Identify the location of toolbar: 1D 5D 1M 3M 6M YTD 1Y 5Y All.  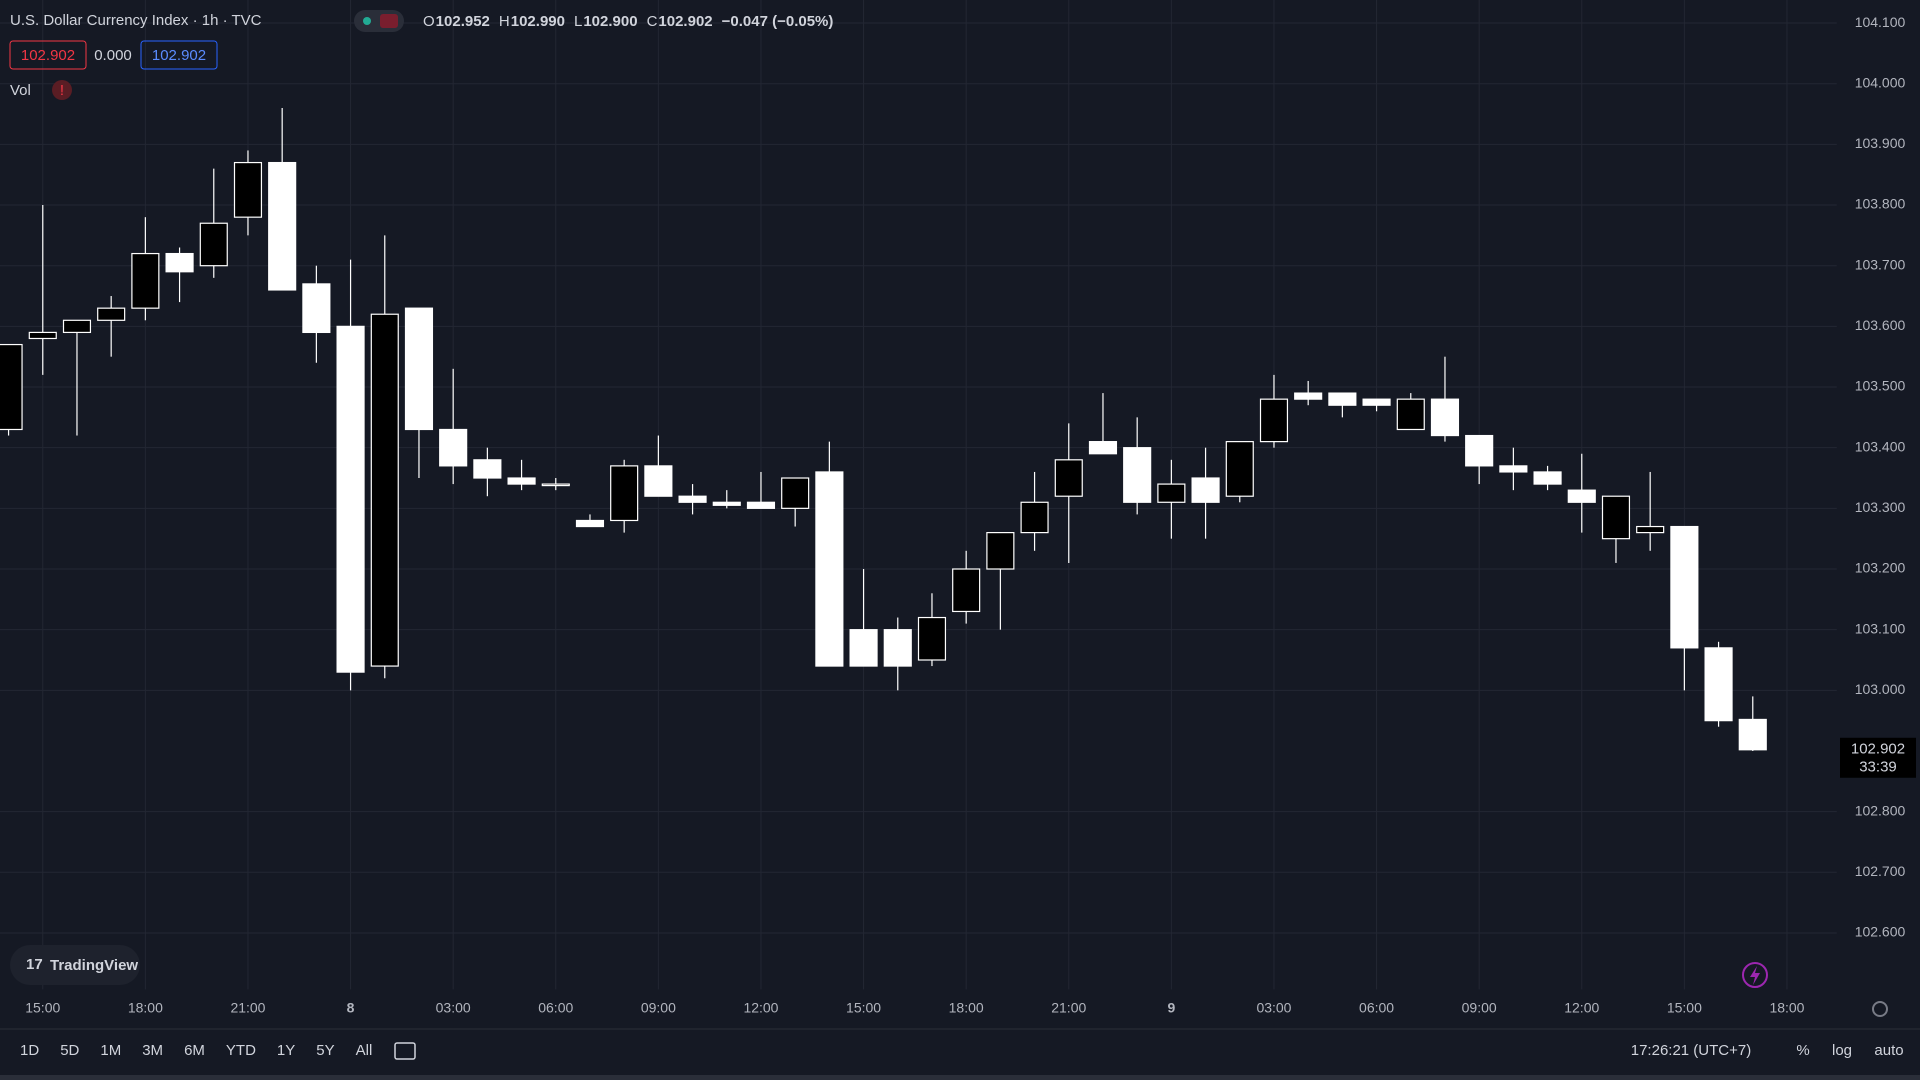
(196, 1050).